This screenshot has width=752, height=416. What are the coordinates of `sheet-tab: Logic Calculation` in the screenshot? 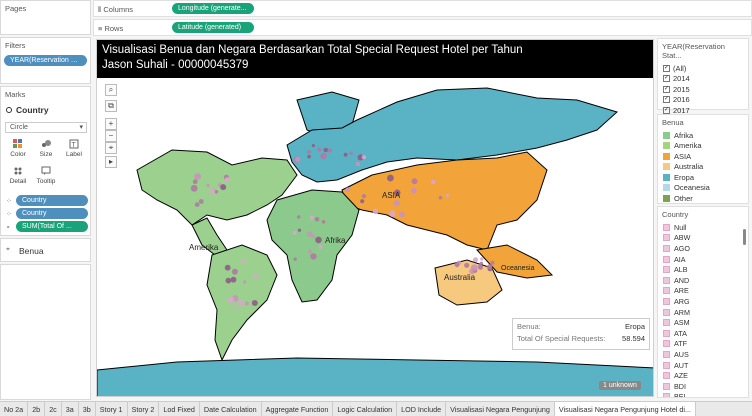 It's located at (365, 409).